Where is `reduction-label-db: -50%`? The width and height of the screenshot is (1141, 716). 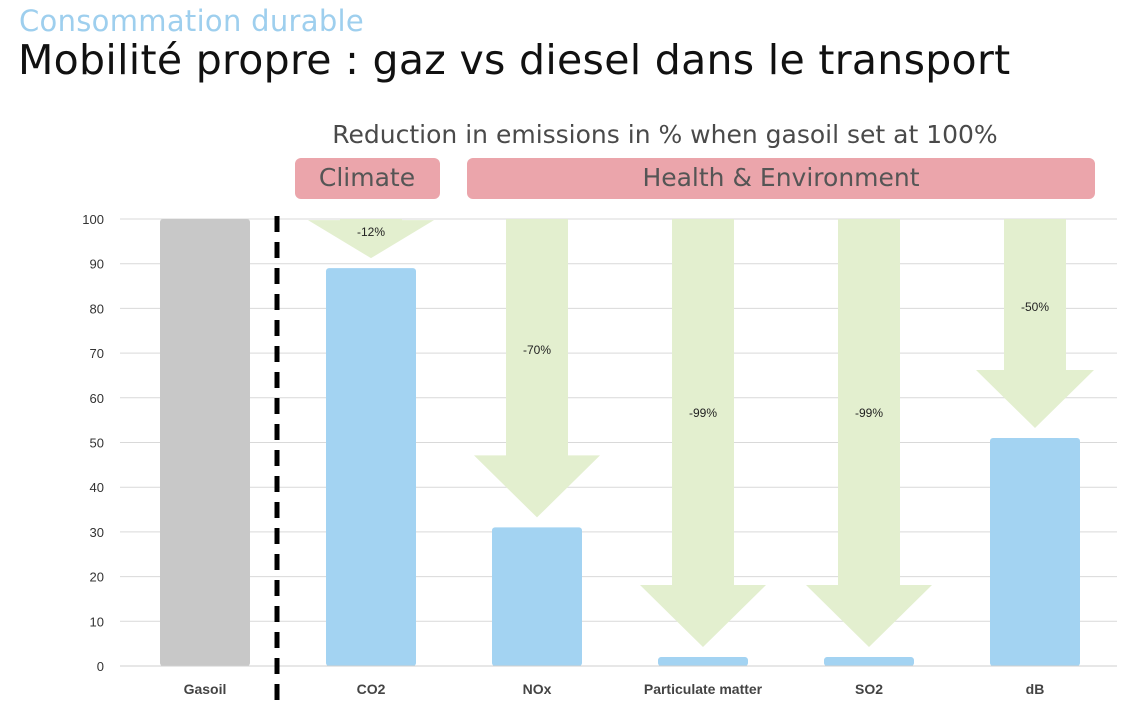 reduction-label-db: -50% is located at coordinates (1035, 307).